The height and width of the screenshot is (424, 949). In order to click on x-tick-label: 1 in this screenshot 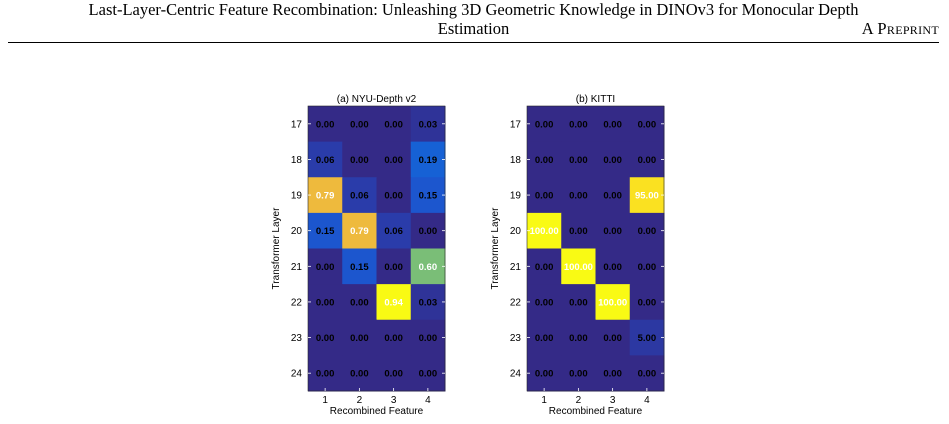, I will do `click(544, 400)`.